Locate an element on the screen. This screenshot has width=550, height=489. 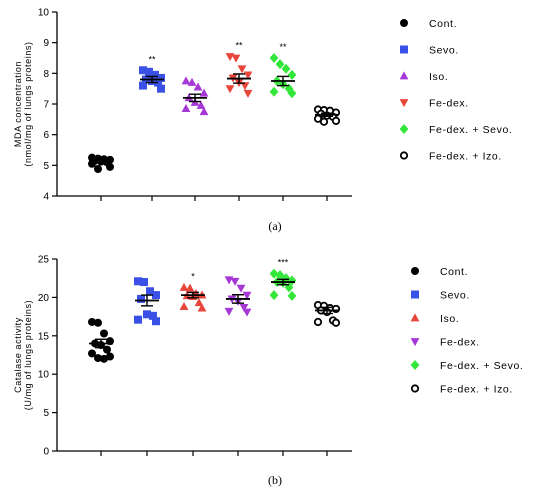
y-tick-label: 25 is located at coordinates (44, 260).